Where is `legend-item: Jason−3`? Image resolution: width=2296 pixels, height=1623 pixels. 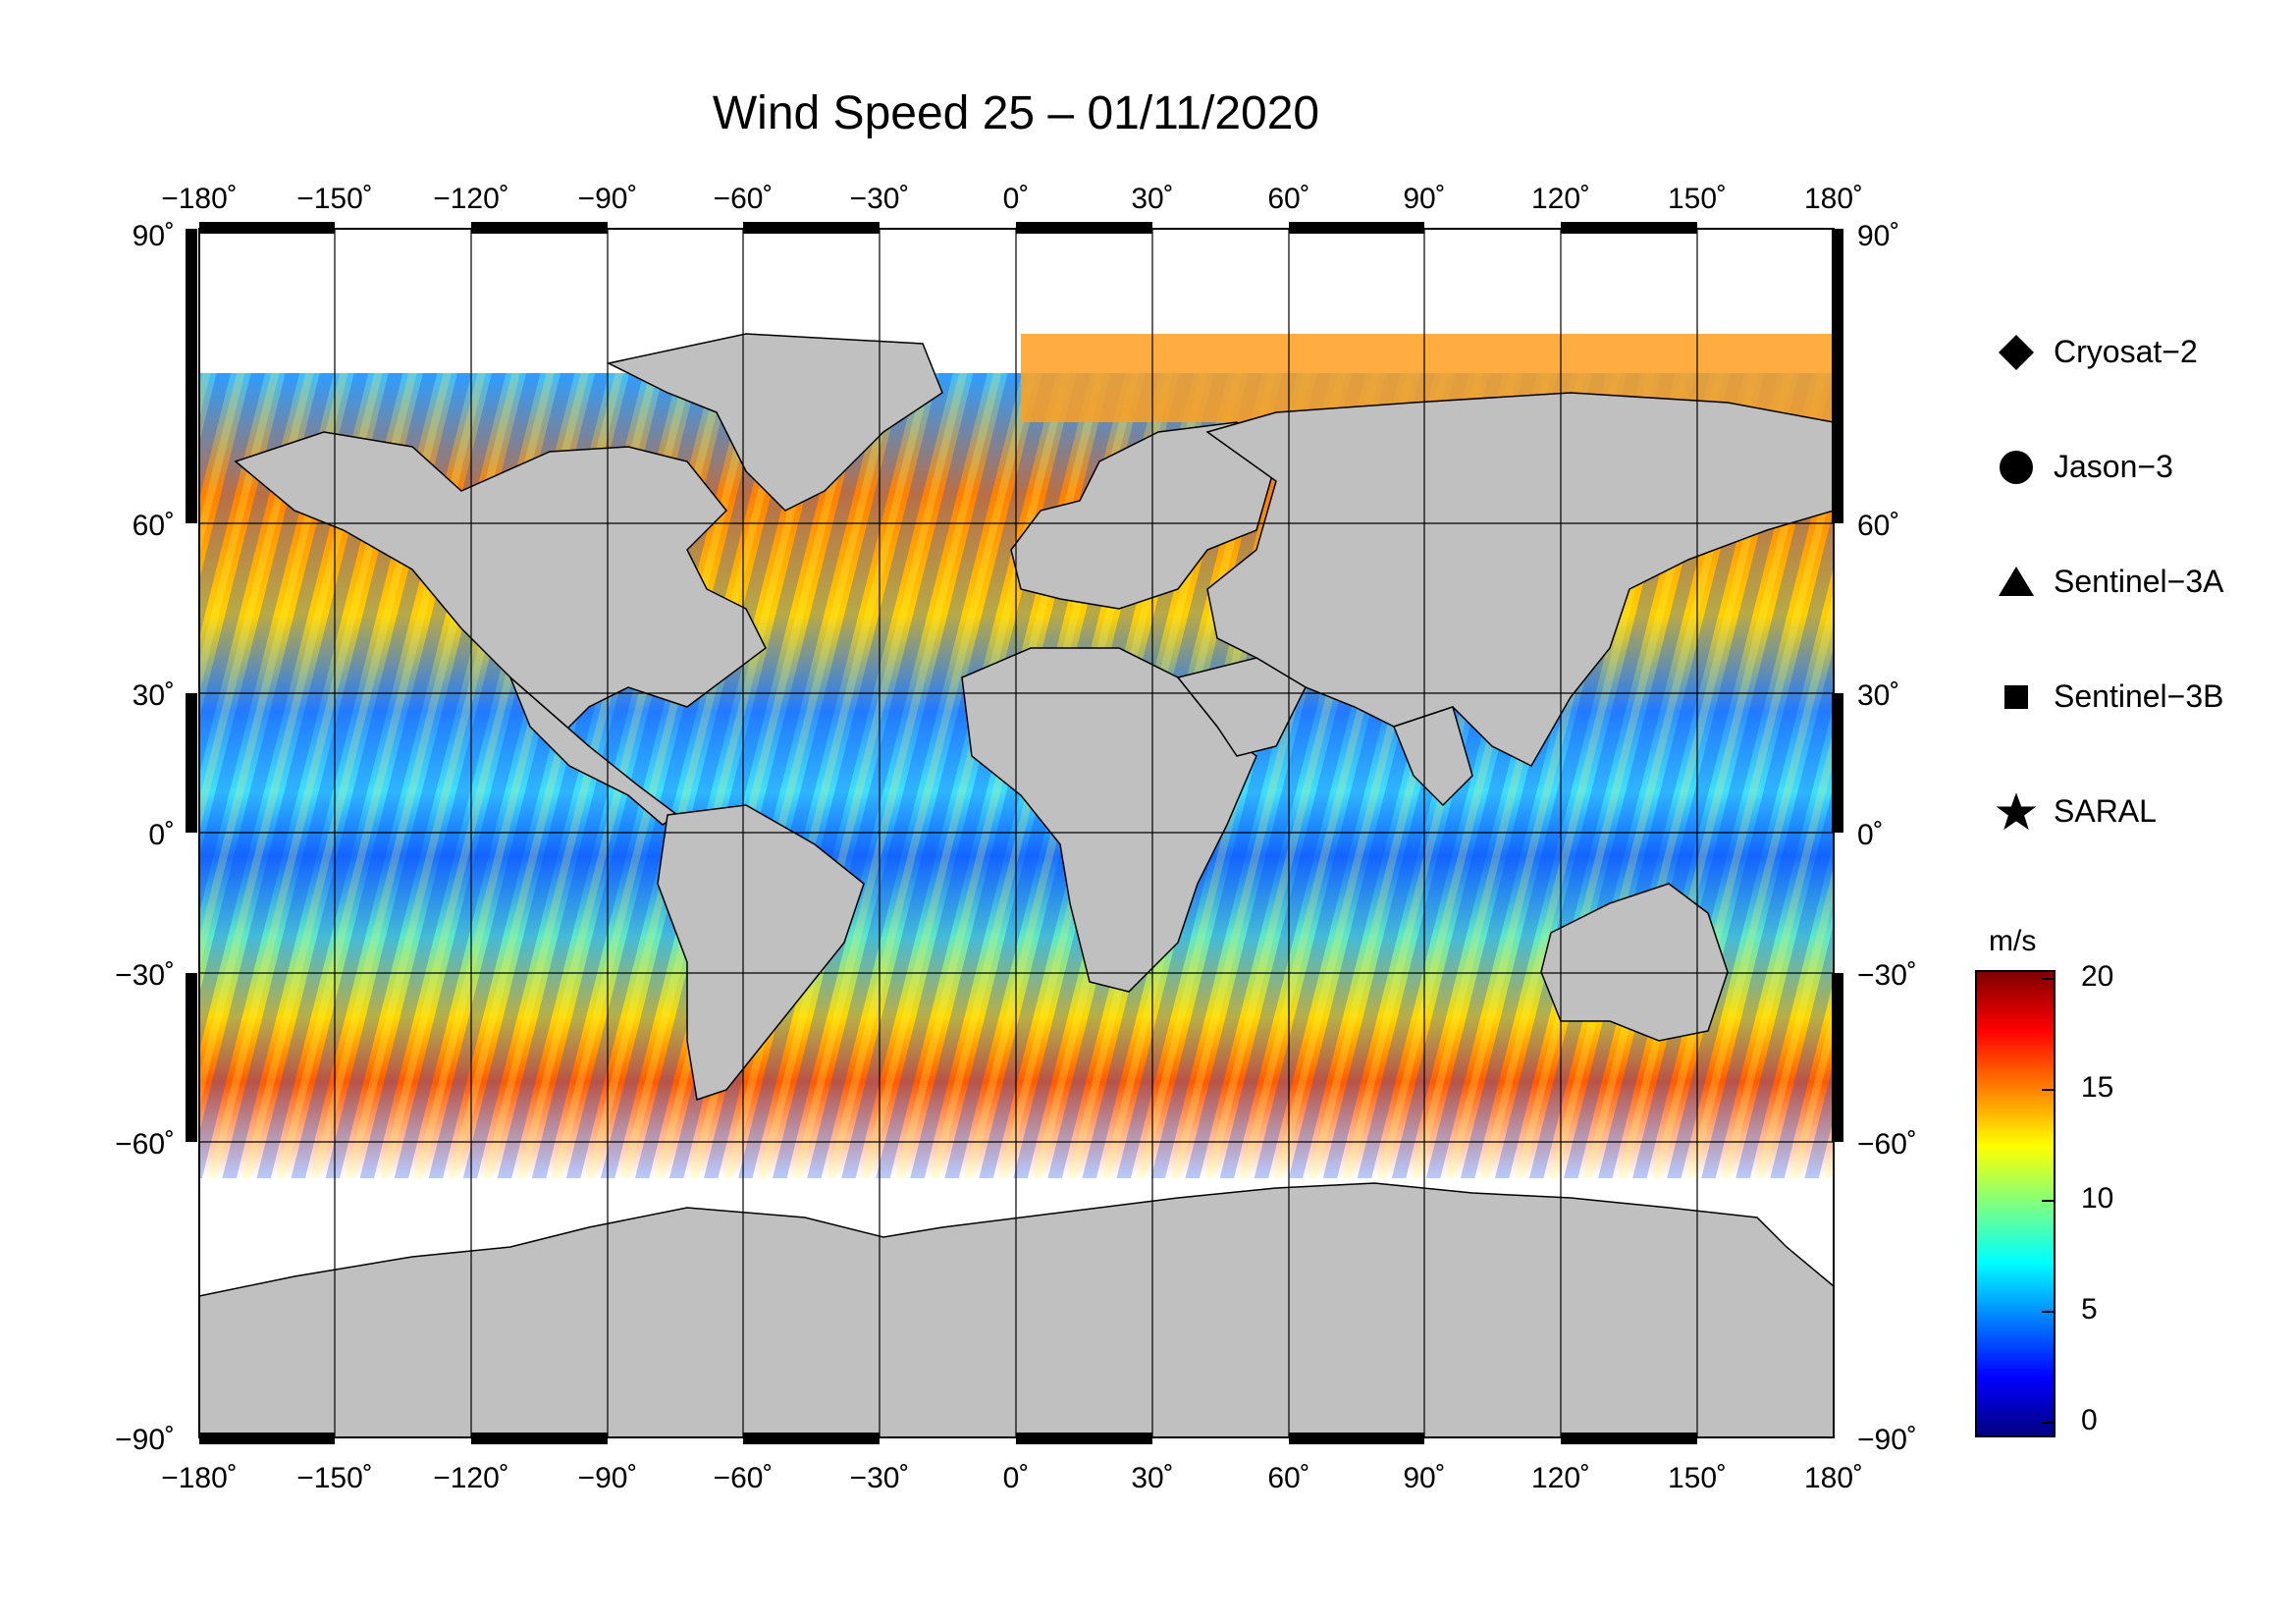
legend-item: Jason−3 is located at coordinates (2135, 466).